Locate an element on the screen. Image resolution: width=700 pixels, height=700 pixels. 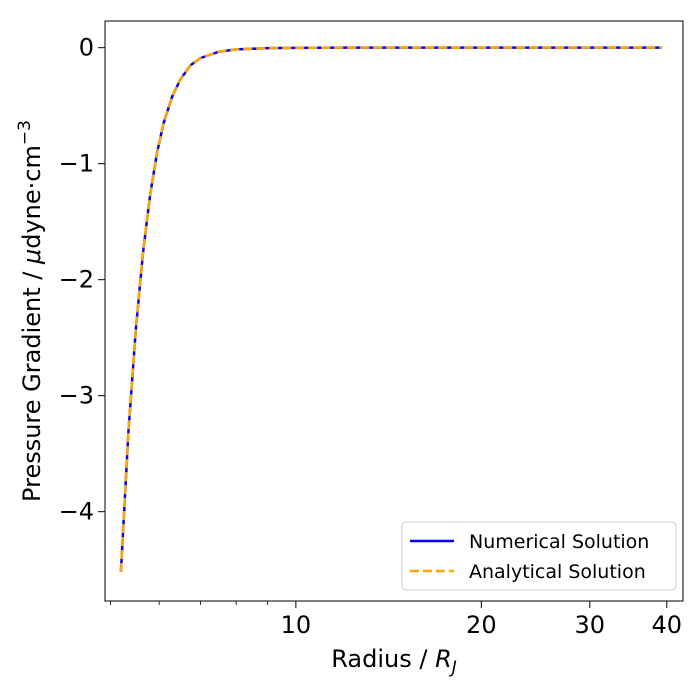
y-axis-ticks: 0 −1 −2 −3 −4 is located at coordinates (82, 280).